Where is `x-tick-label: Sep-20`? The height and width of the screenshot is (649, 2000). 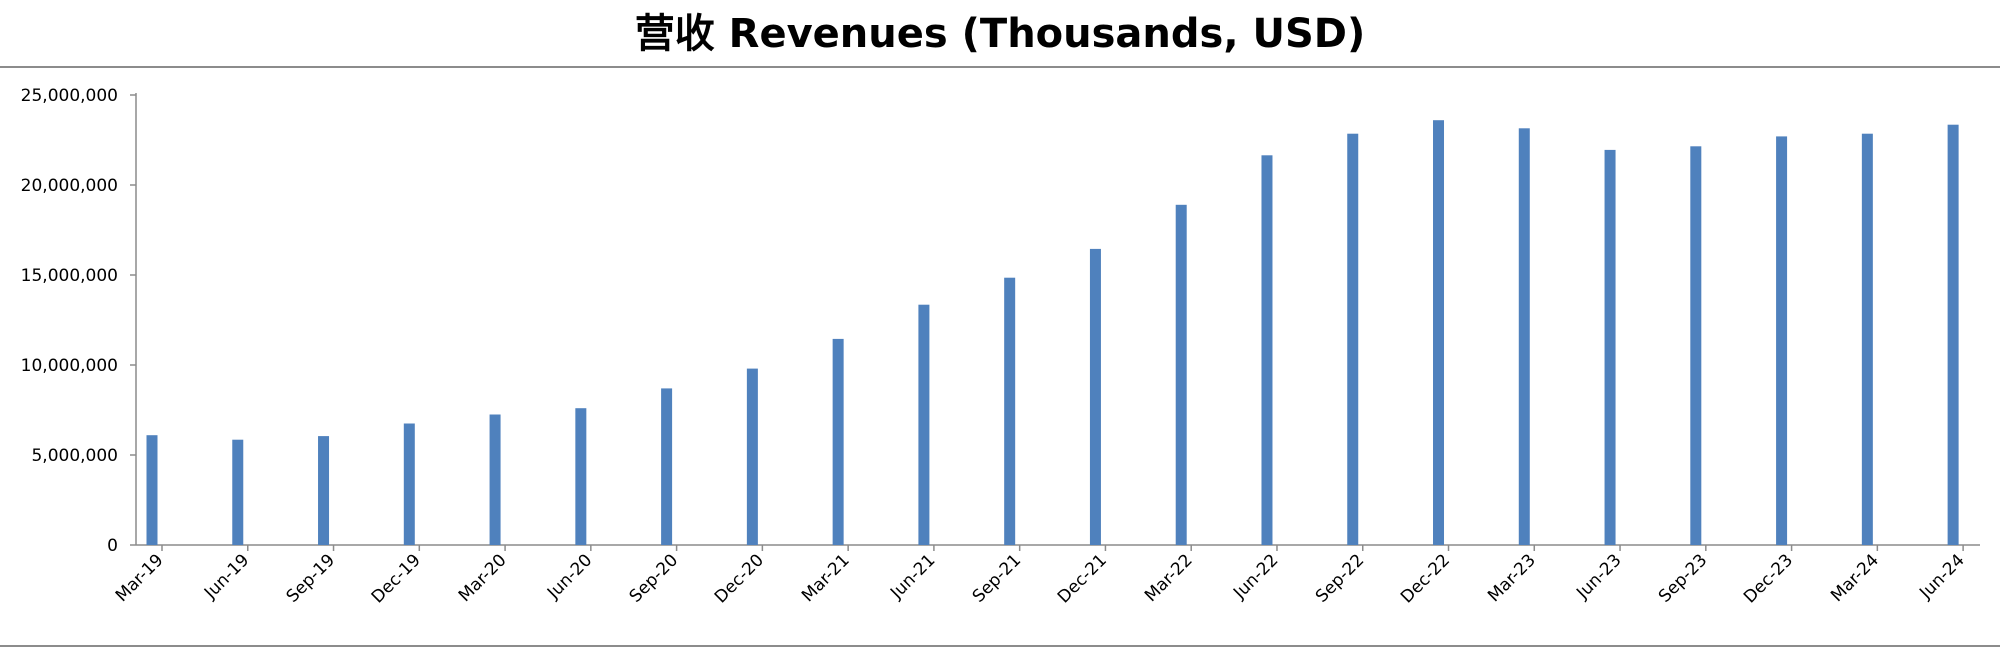
x-tick-label: Sep-20 is located at coordinates (654, 578).